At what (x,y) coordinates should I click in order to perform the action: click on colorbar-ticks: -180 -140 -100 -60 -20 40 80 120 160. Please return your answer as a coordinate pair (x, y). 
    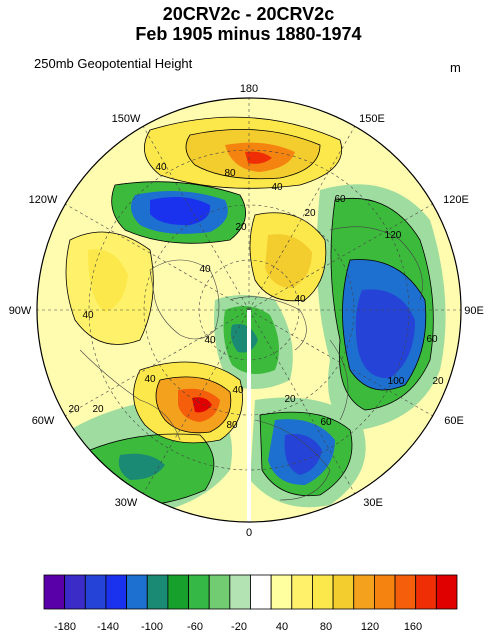
    Looking at the image, I should click on (238, 627).